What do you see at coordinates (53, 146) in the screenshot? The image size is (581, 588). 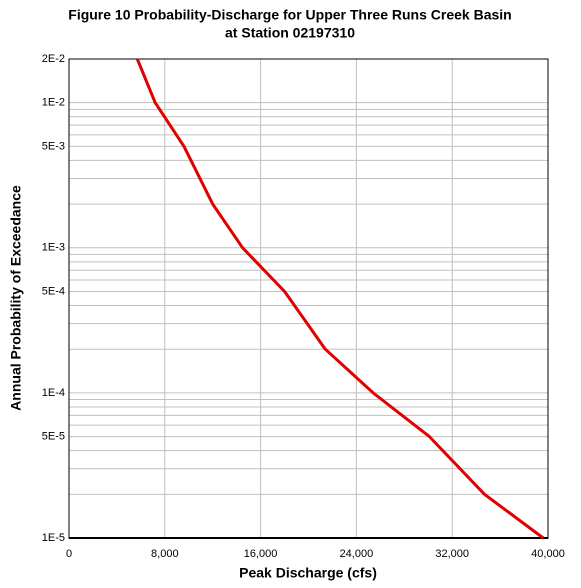 I see `y-tick-label: 5E-3` at bounding box center [53, 146].